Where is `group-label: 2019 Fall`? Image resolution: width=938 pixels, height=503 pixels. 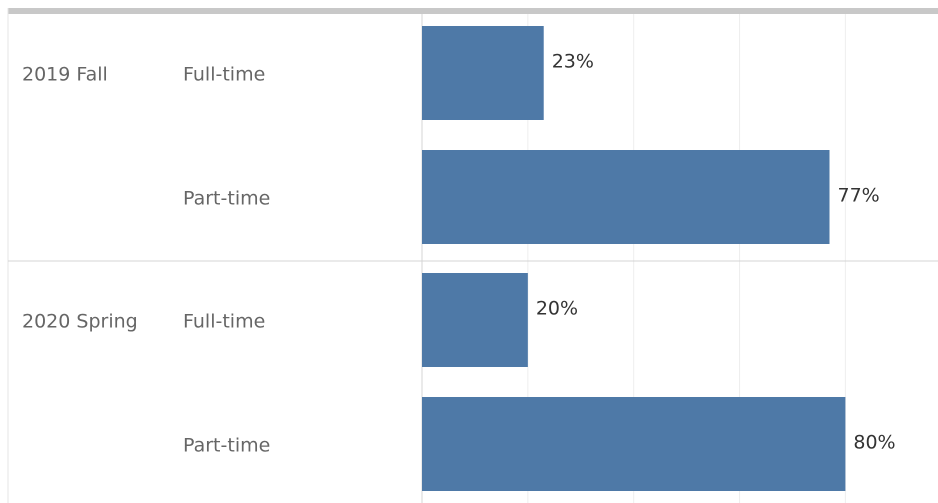 group-label: 2019 Fall is located at coordinates (65, 75).